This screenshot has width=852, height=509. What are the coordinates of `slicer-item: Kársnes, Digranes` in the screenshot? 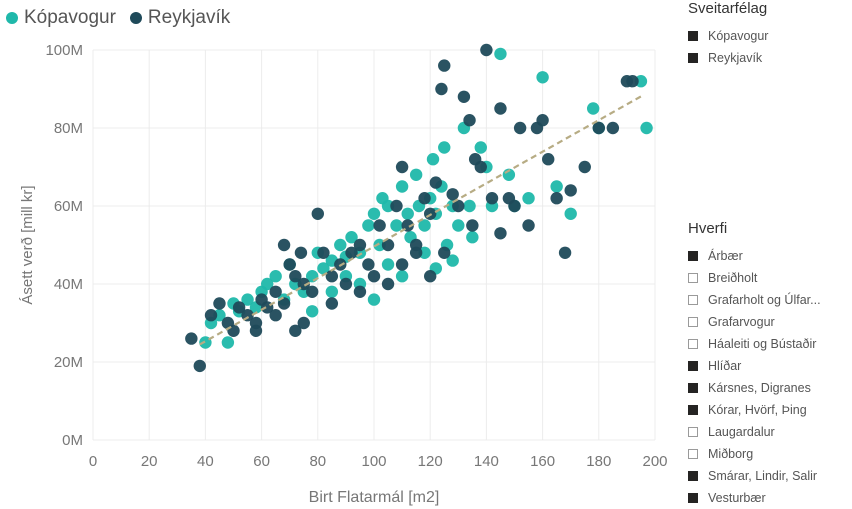 It's located at (770, 388).